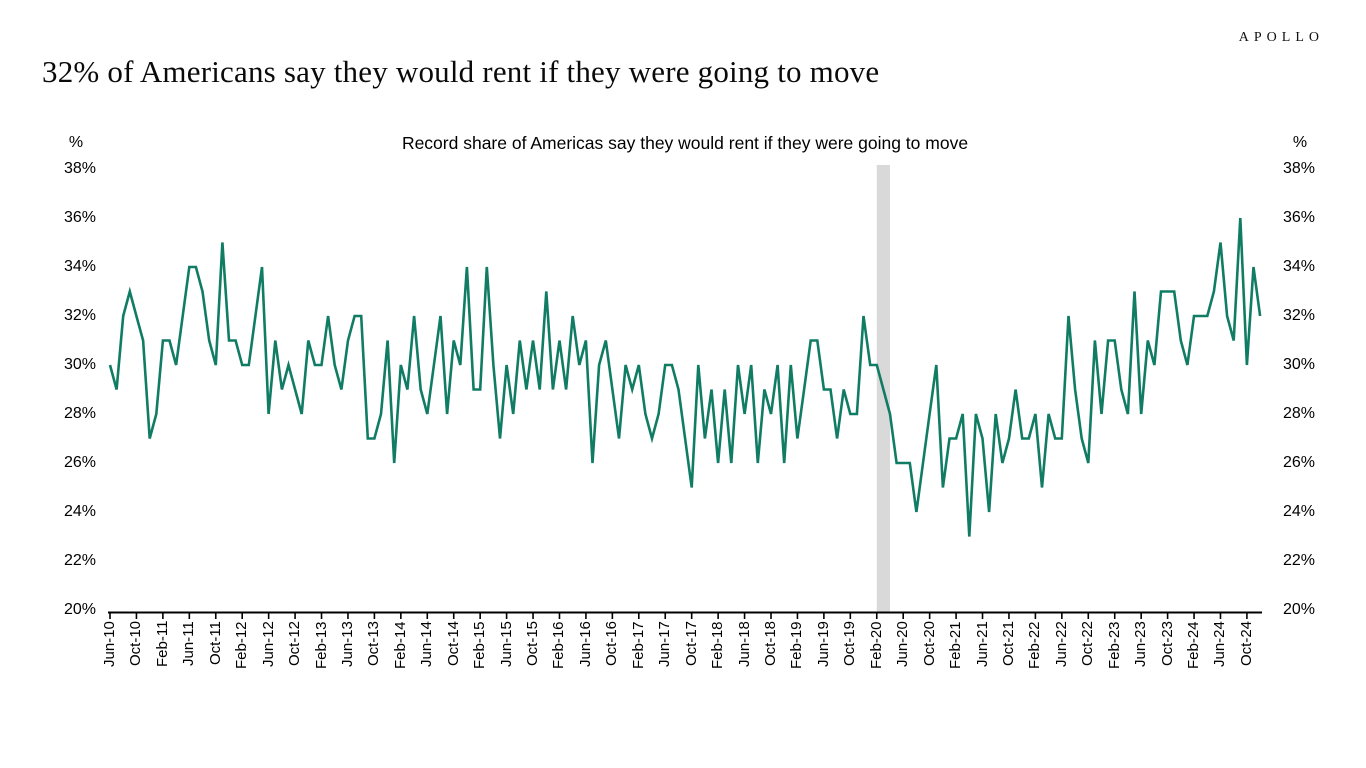 The height and width of the screenshot is (768, 1366). Describe the element at coordinates (823, 643) in the screenshot. I see `x-tick-label: Jun-19` at that location.